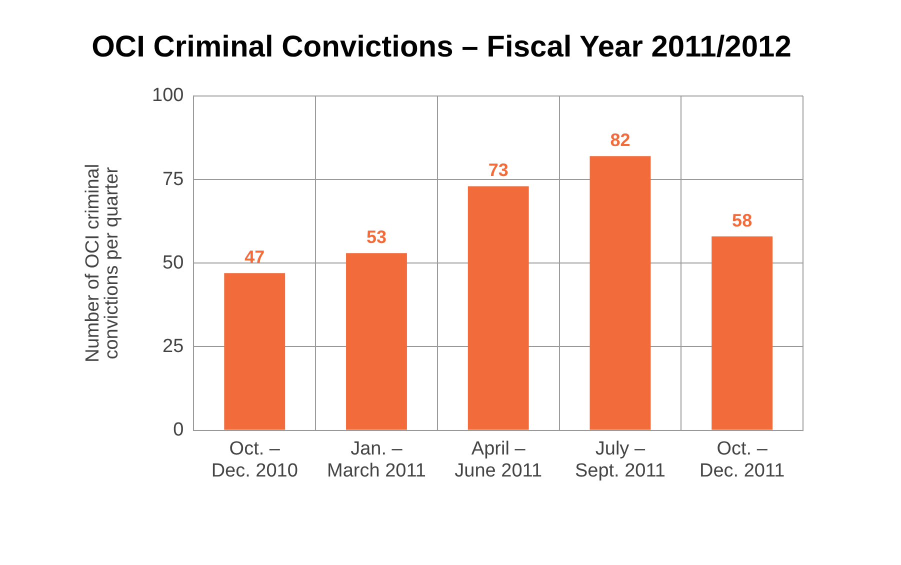 Image resolution: width=901 pixels, height=565 pixels. What do you see at coordinates (173, 179) in the screenshot?
I see `y-tick-label: 75` at bounding box center [173, 179].